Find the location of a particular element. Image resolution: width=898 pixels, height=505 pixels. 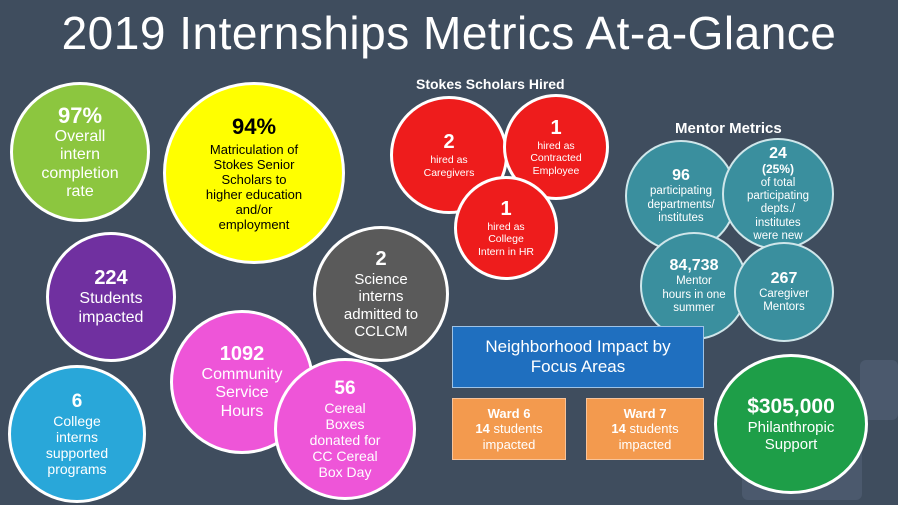

matriculation-label: and/or is located at coordinates (254, 209).